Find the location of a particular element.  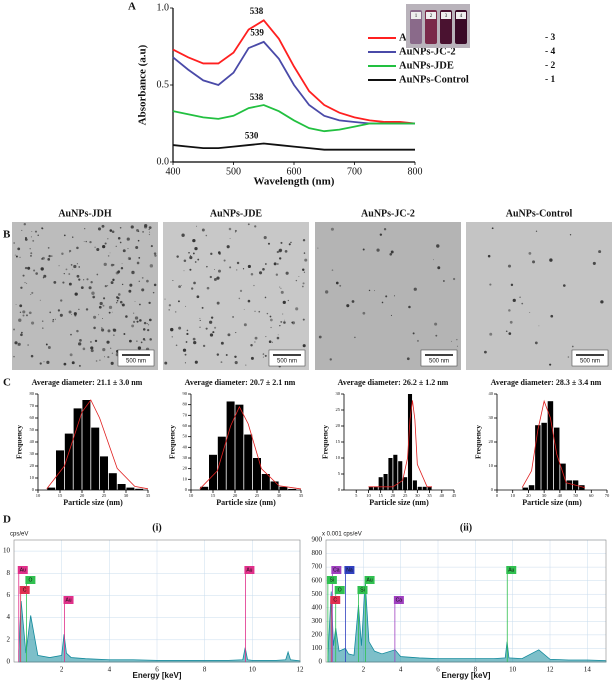

y-tick-label: 20 is located at coordinates (491, 441).